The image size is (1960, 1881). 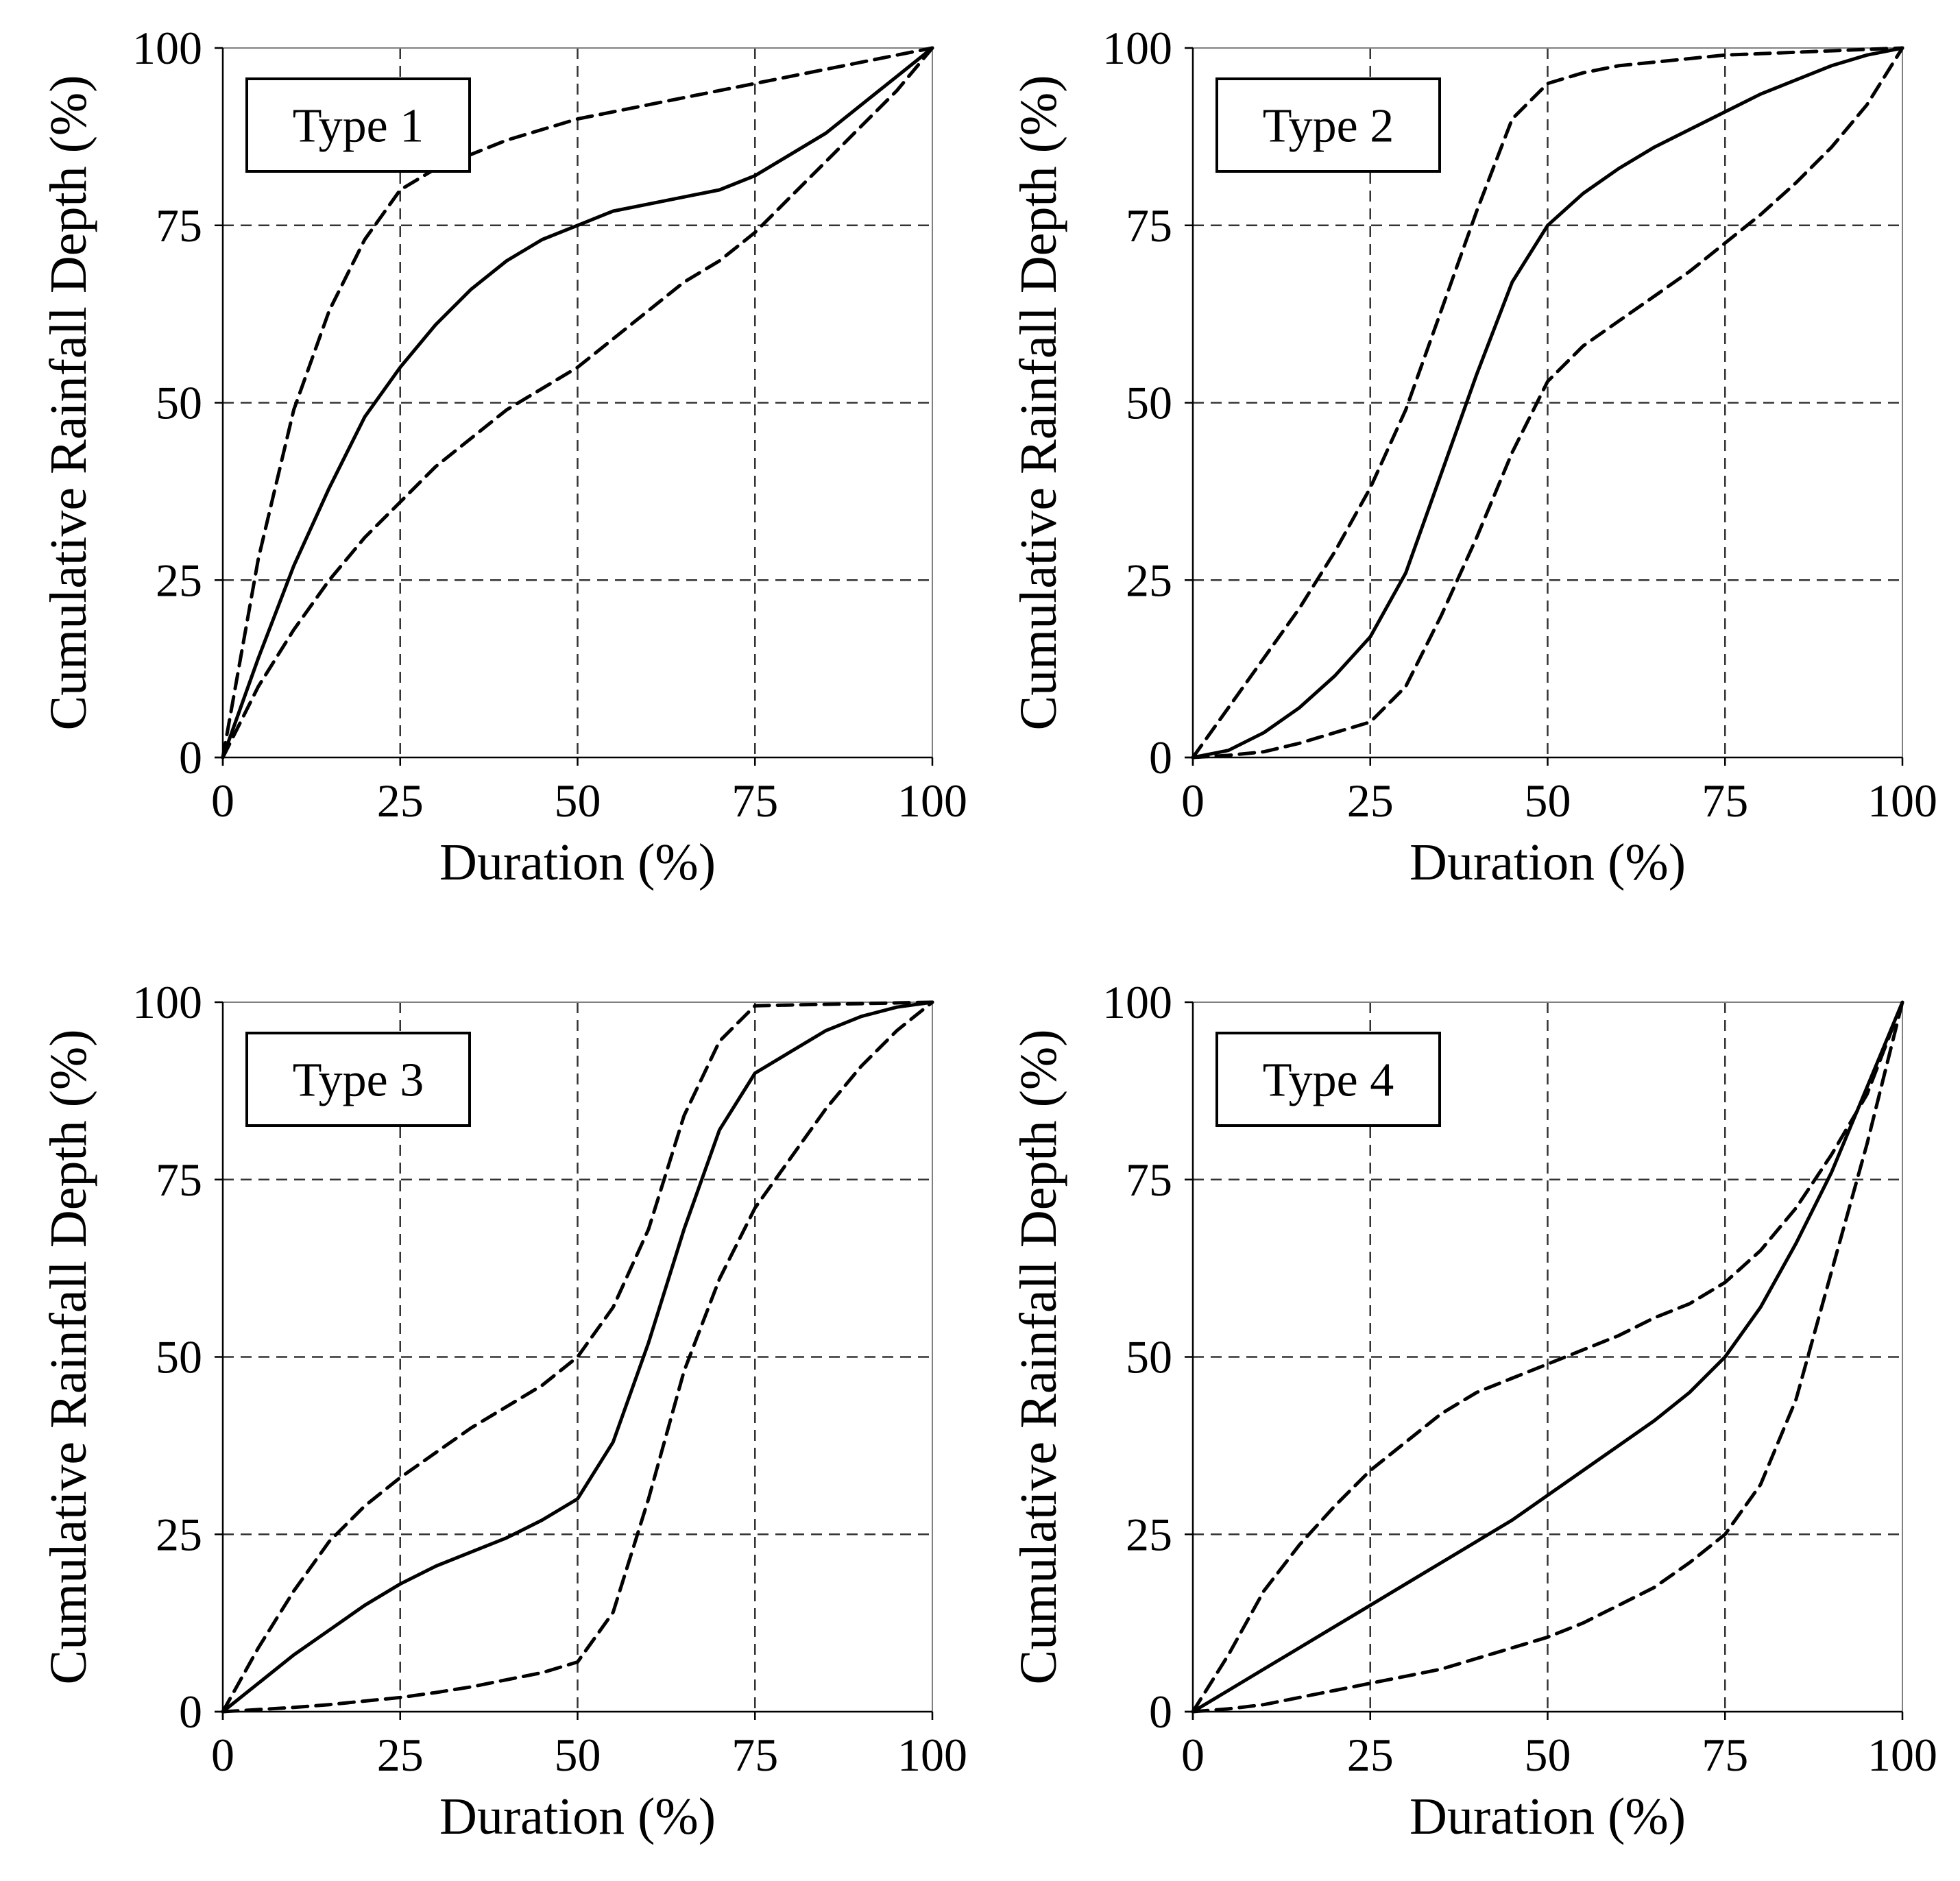 I want to click on panel-type-label: Type 1, so click(x=358, y=126).